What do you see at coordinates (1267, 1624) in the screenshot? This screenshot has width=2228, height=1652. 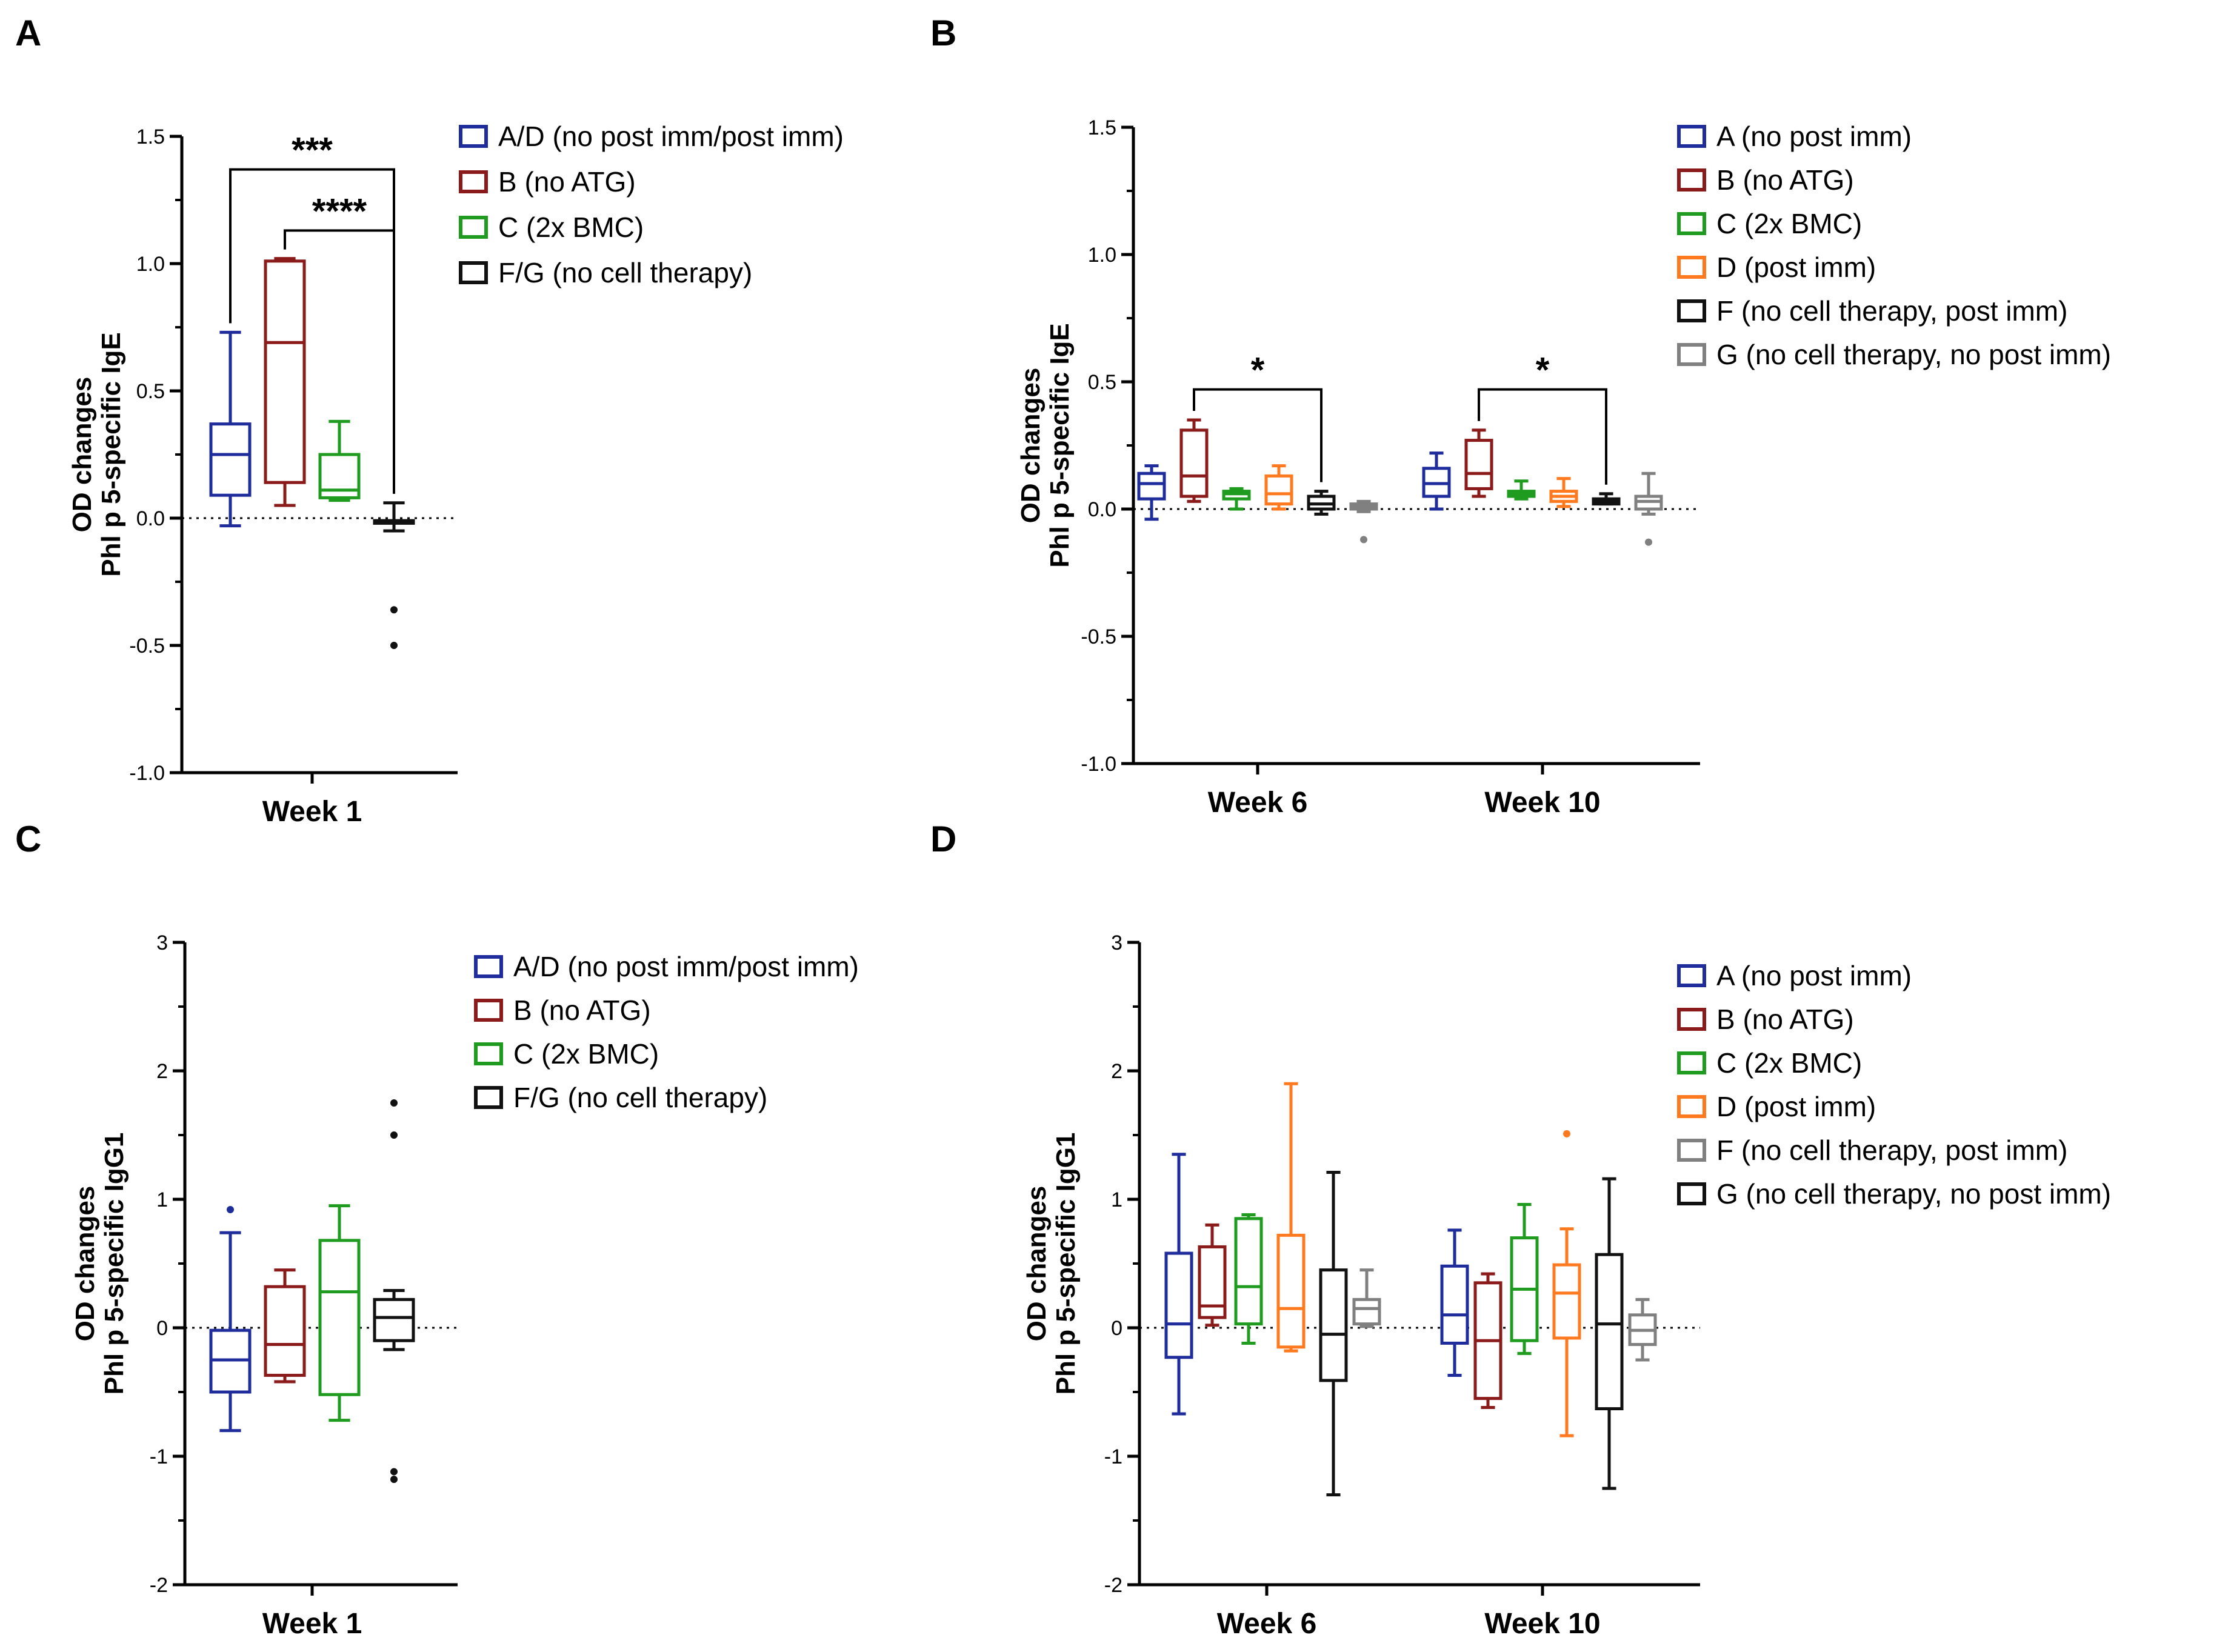 I see `x-category-label: Week 6` at bounding box center [1267, 1624].